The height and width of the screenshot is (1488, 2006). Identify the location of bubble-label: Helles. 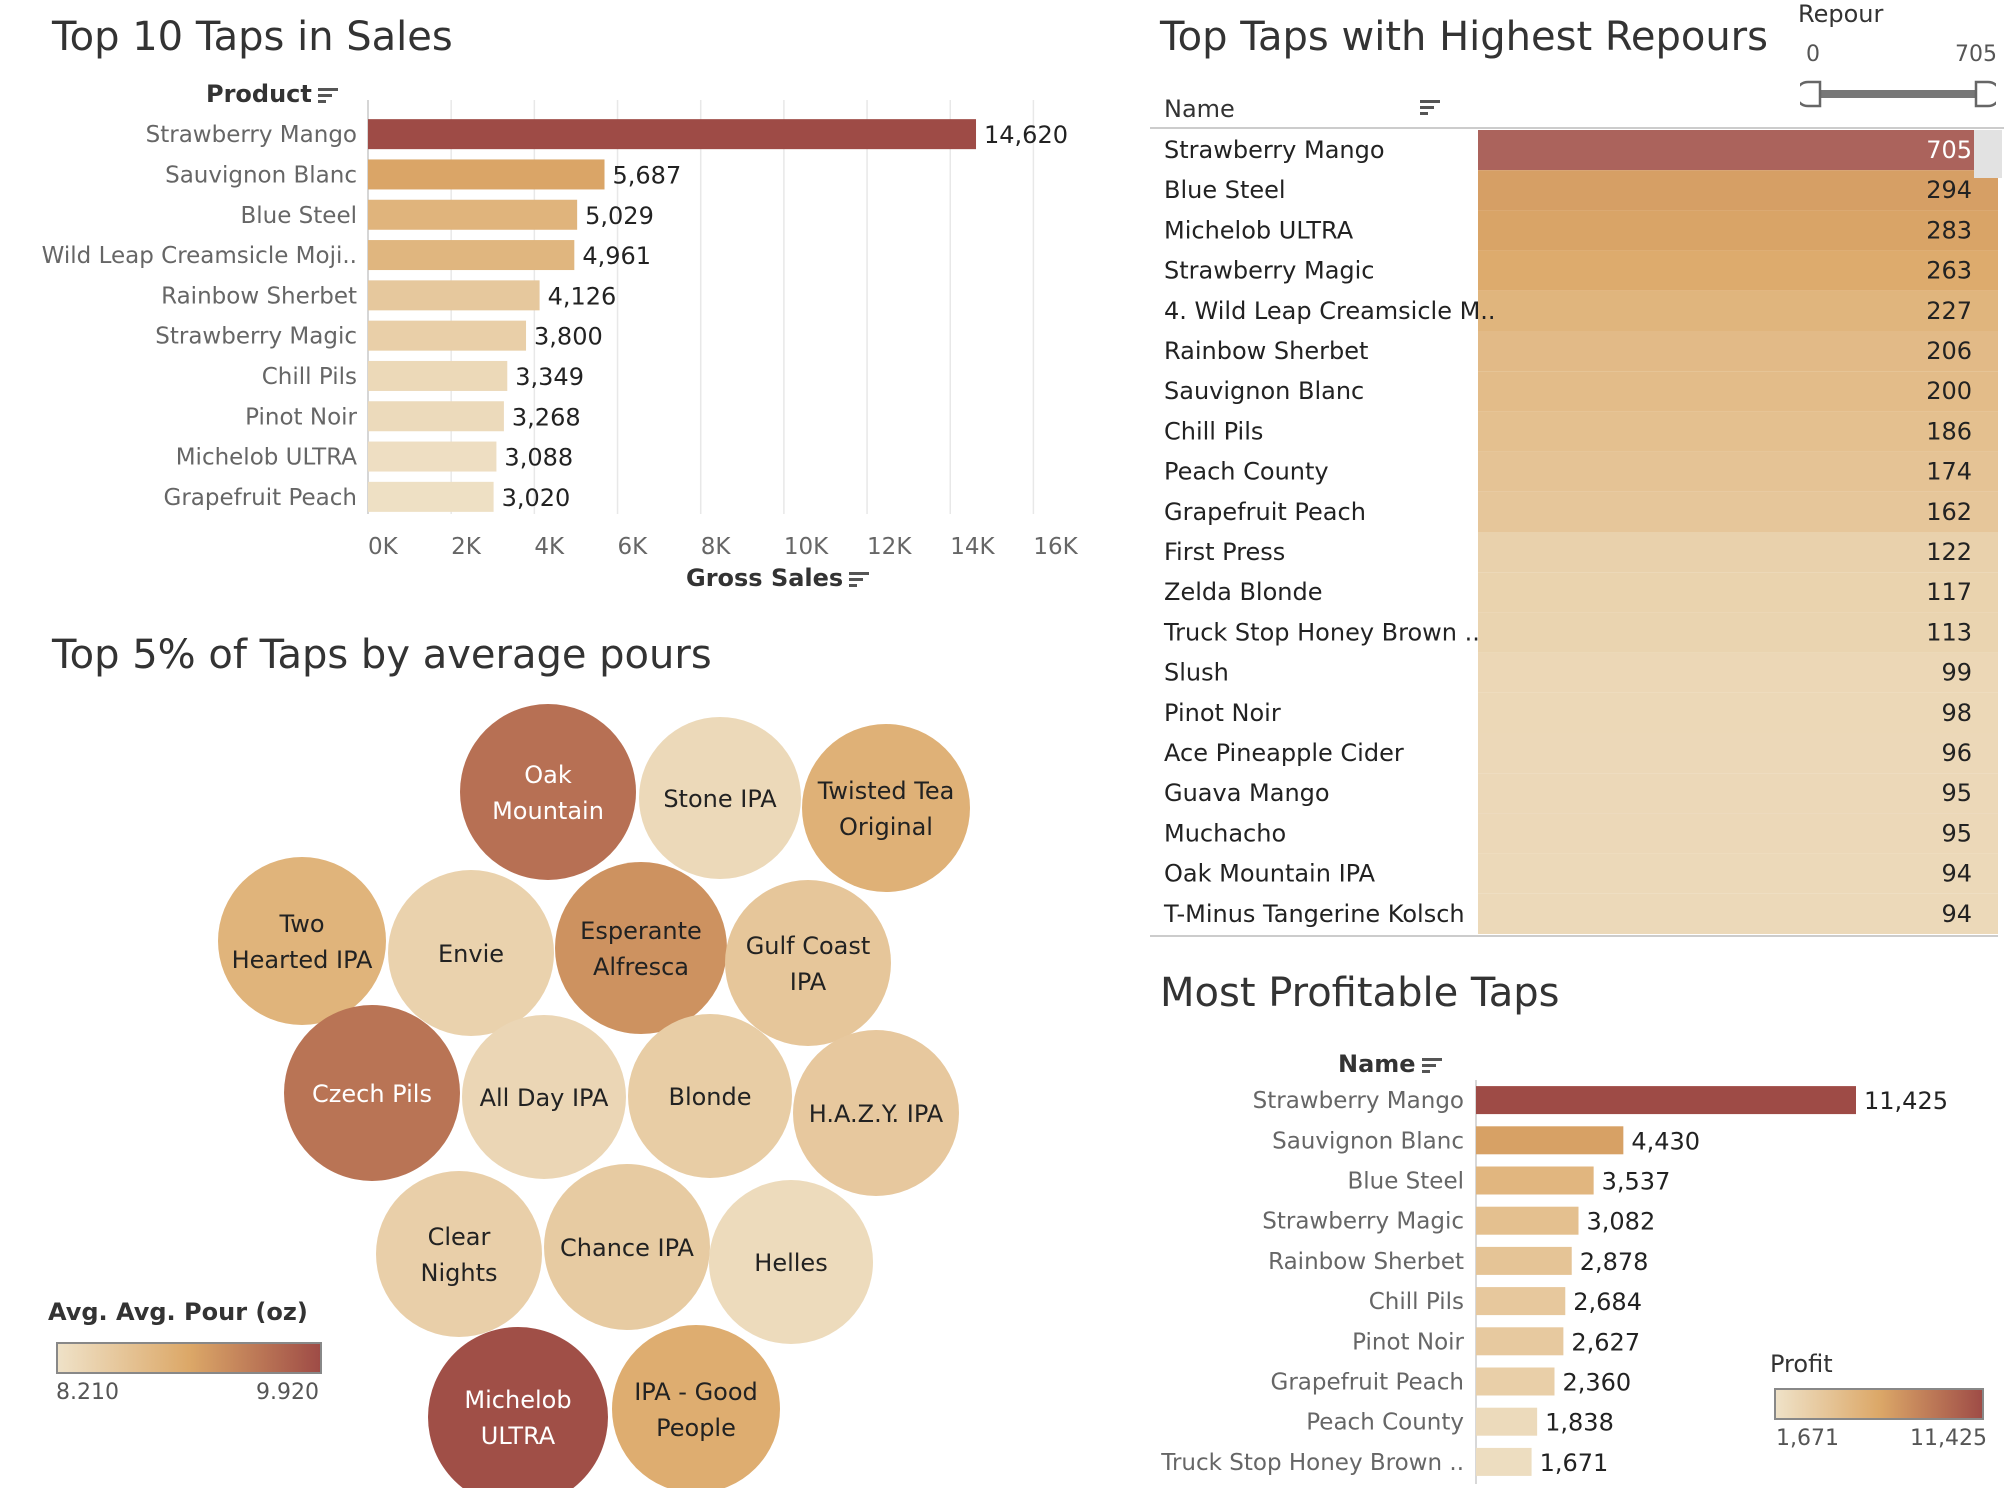
(790, 1263).